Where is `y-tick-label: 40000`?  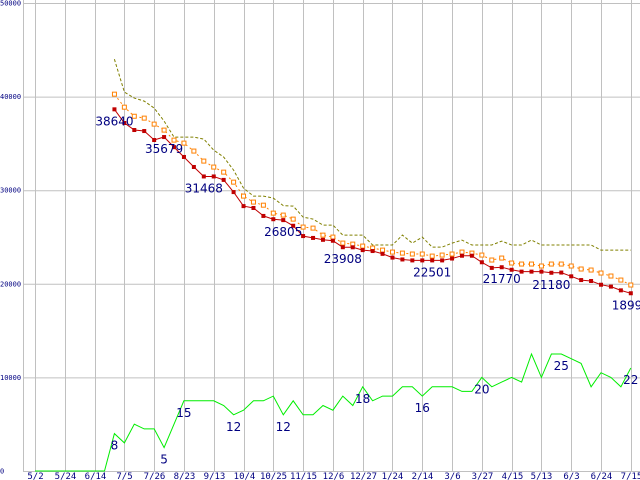
y-tick-label: 40000 is located at coordinates (10, 97).